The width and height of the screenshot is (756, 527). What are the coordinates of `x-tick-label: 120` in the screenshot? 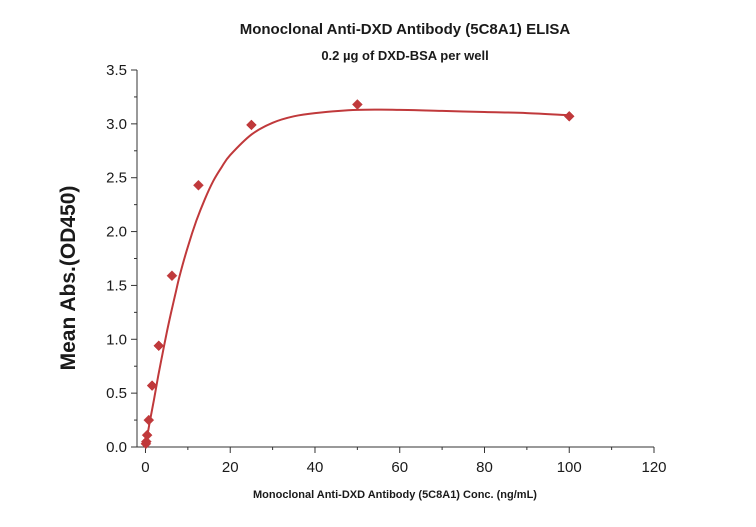 It's located at (653, 467).